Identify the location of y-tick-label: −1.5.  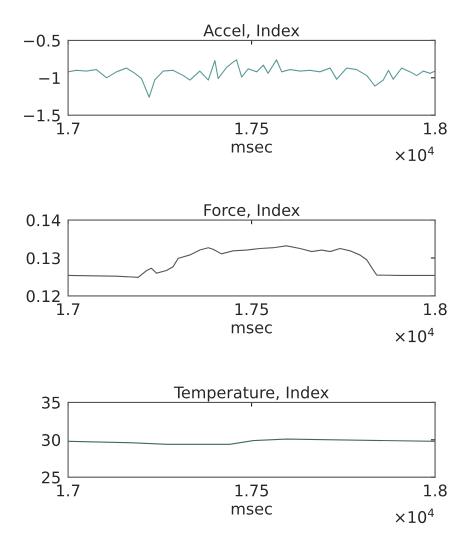
(42, 116).